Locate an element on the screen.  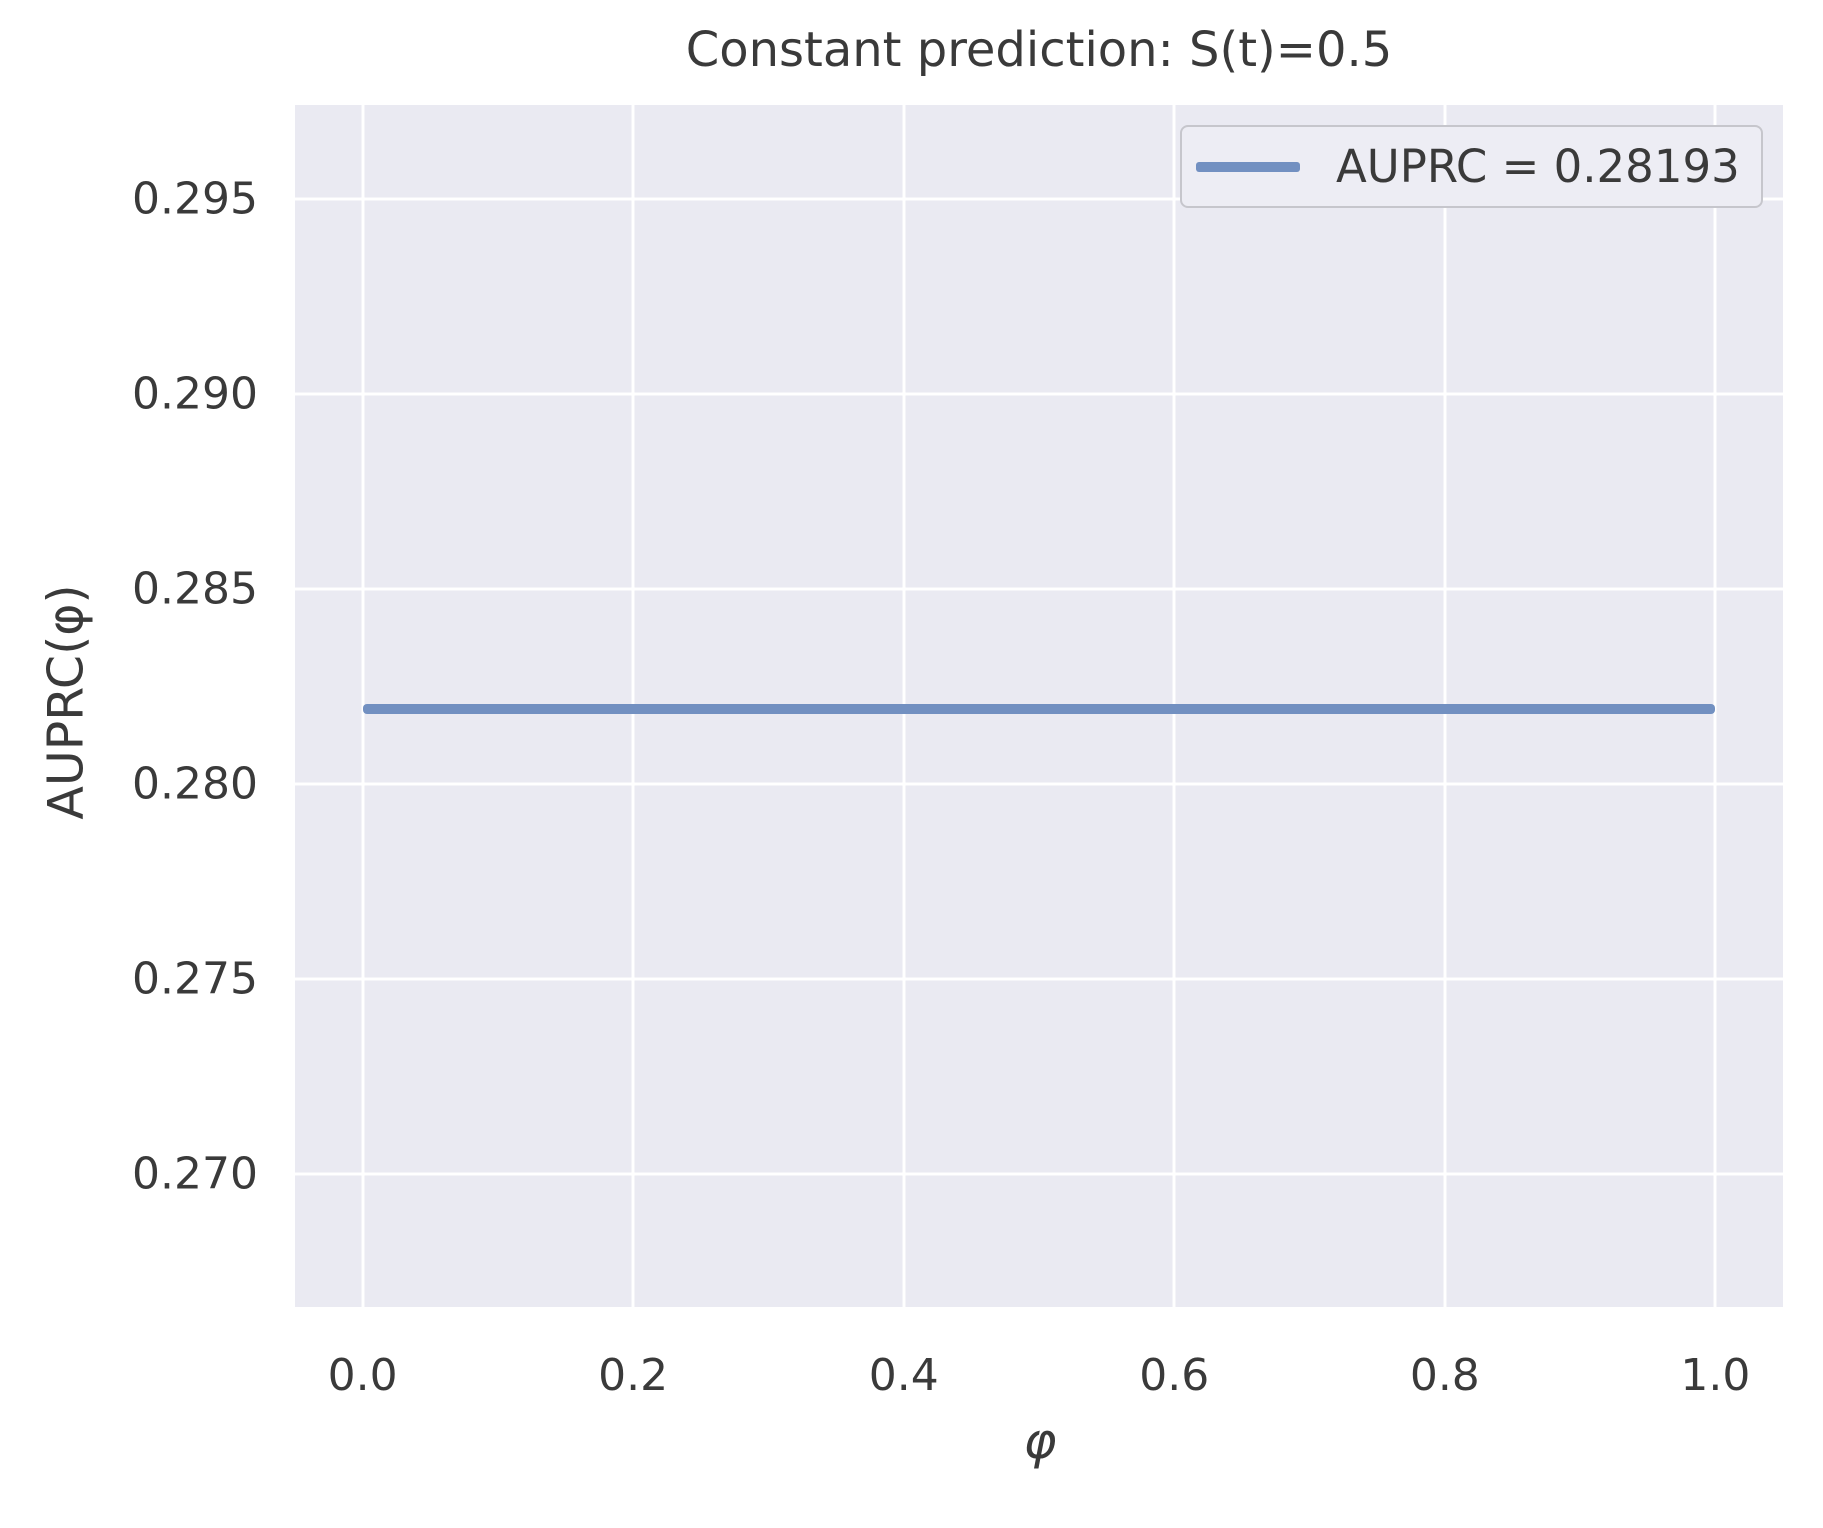
x-tick-label: 0.2 is located at coordinates (633, 1375).